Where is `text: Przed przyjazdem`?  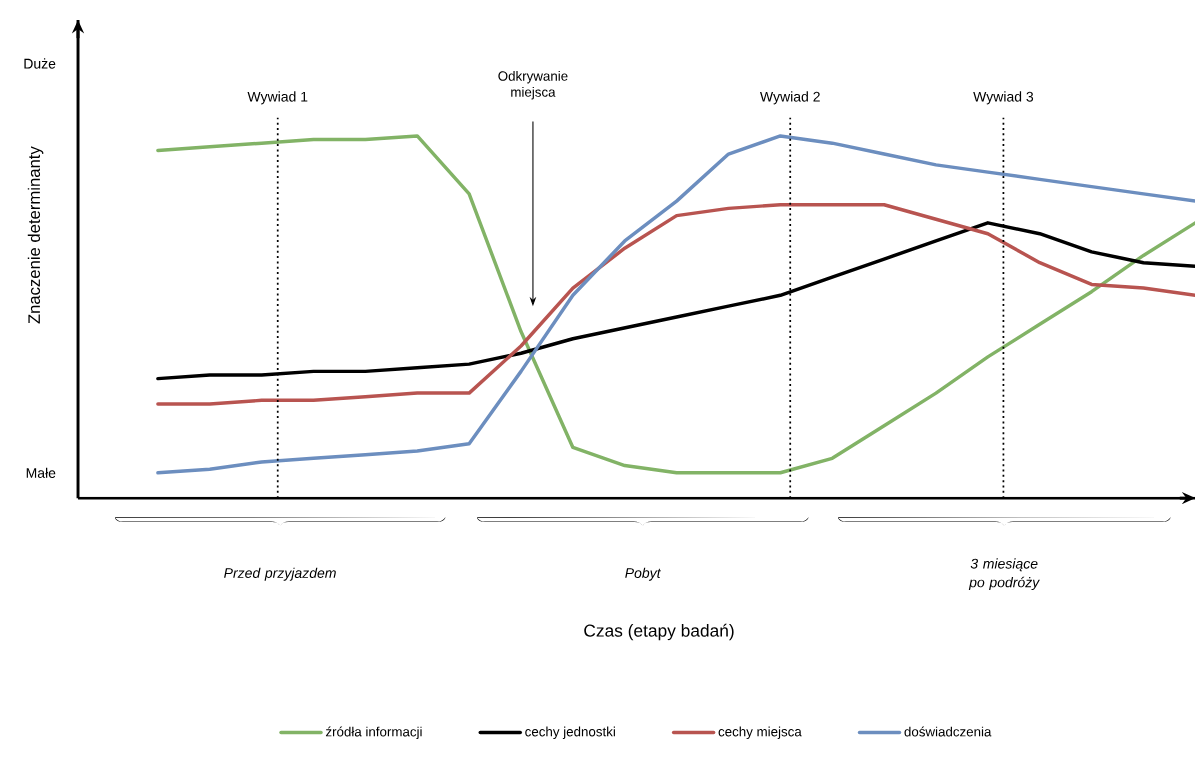 text: Przed przyjazdem is located at coordinates (280, 574).